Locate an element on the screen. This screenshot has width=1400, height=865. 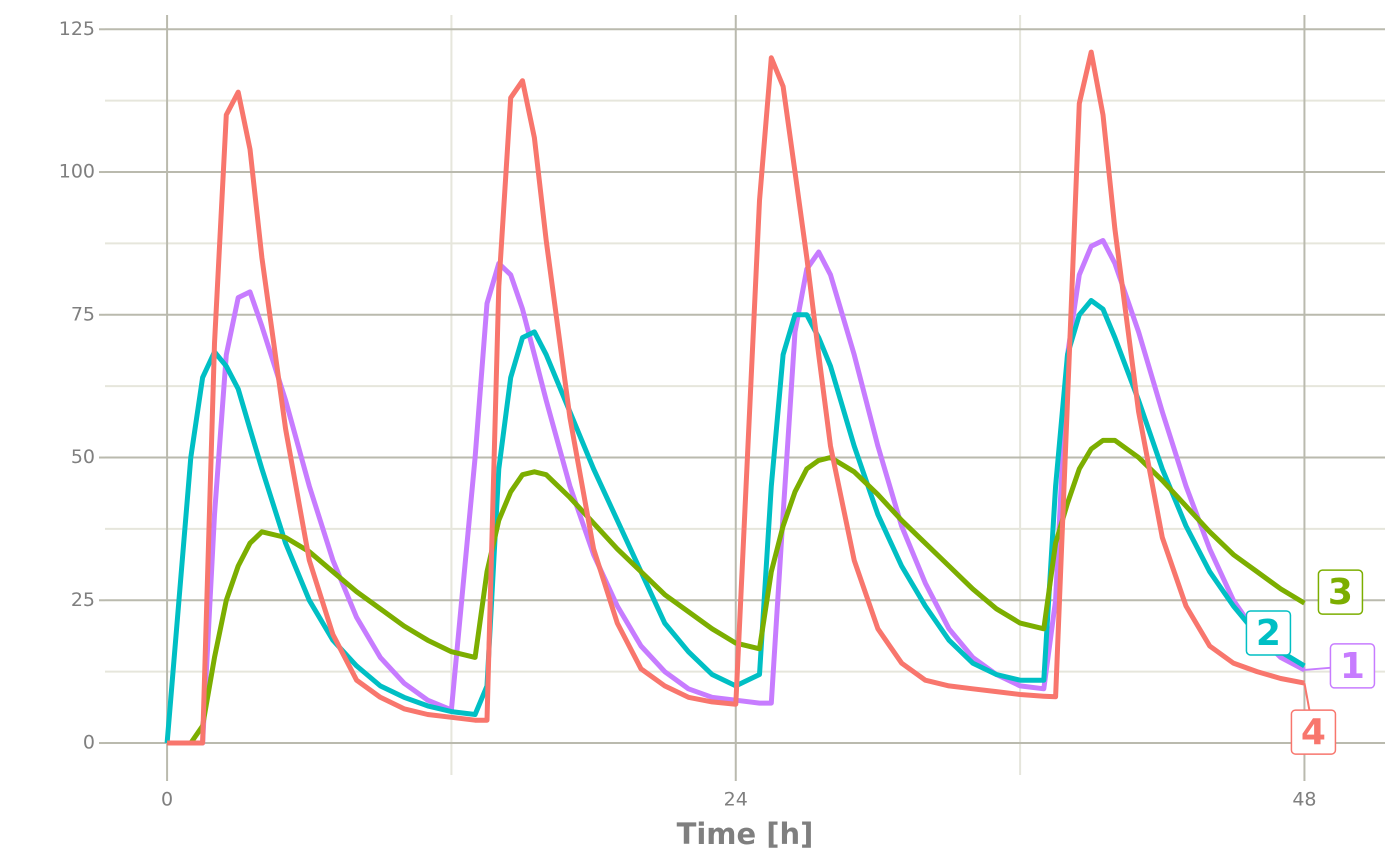
x-tick-label: 0 is located at coordinates (167, 800).